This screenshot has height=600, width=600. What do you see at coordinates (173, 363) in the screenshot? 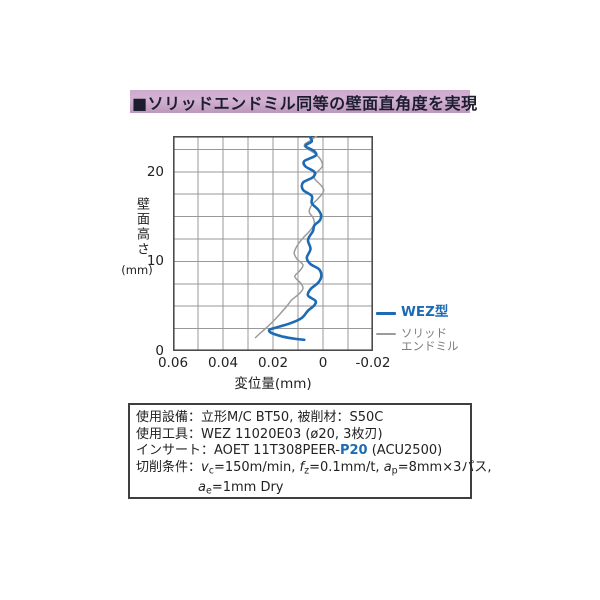
I see `x-tick-label: 0.06` at bounding box center [173, 363].